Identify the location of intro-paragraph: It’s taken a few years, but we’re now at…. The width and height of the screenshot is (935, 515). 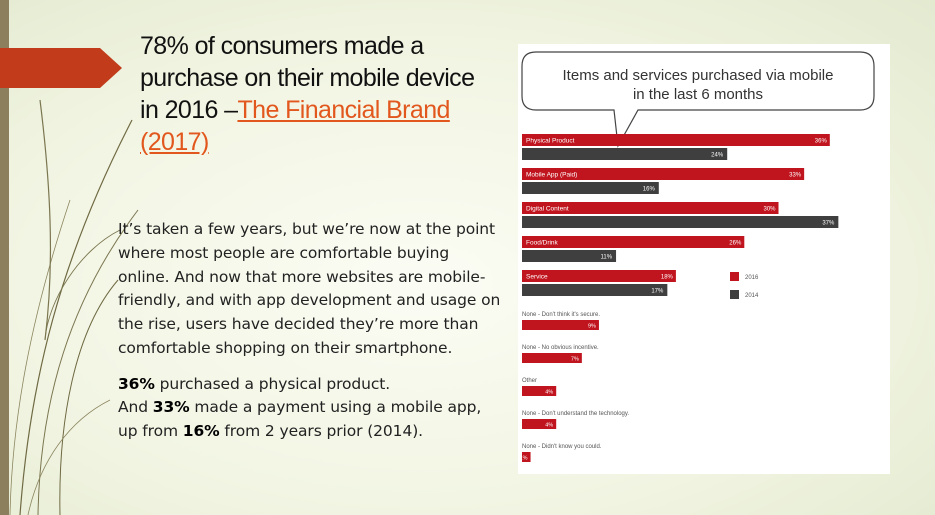
(309, 288).